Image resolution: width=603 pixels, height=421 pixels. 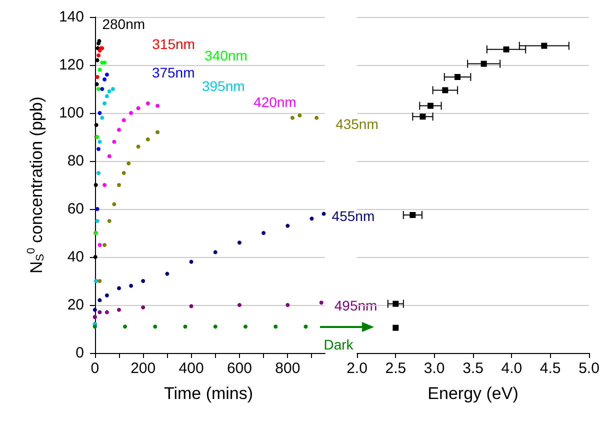 I want to click on y-tick-label: 20, so click(x=75, y=305).